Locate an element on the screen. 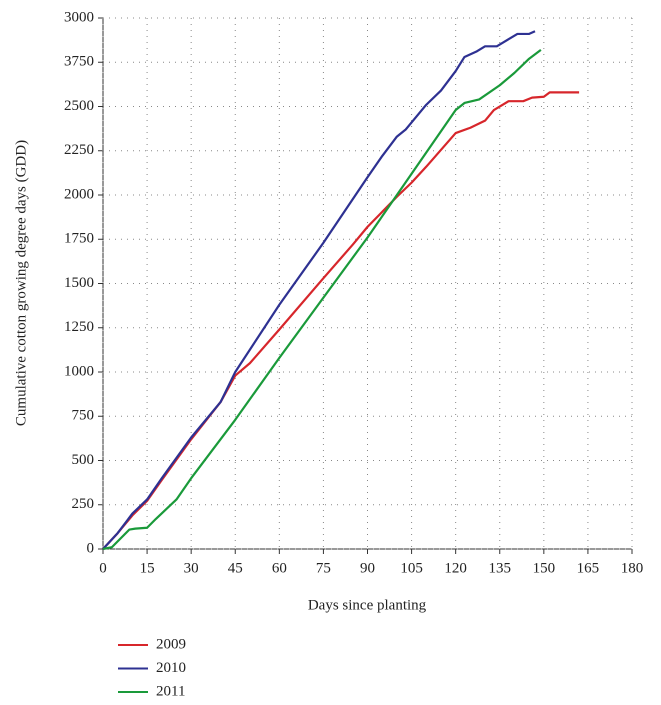  x-tick-label: 75 is located at coordinates (323, 568).